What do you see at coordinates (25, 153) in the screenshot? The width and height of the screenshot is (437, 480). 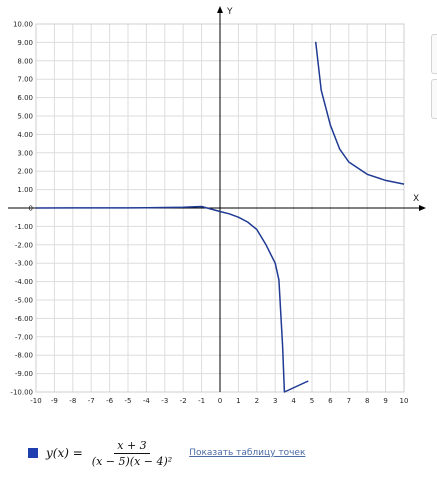 I see `y-tick-label: 3.00` at bounding box center [25, 153].